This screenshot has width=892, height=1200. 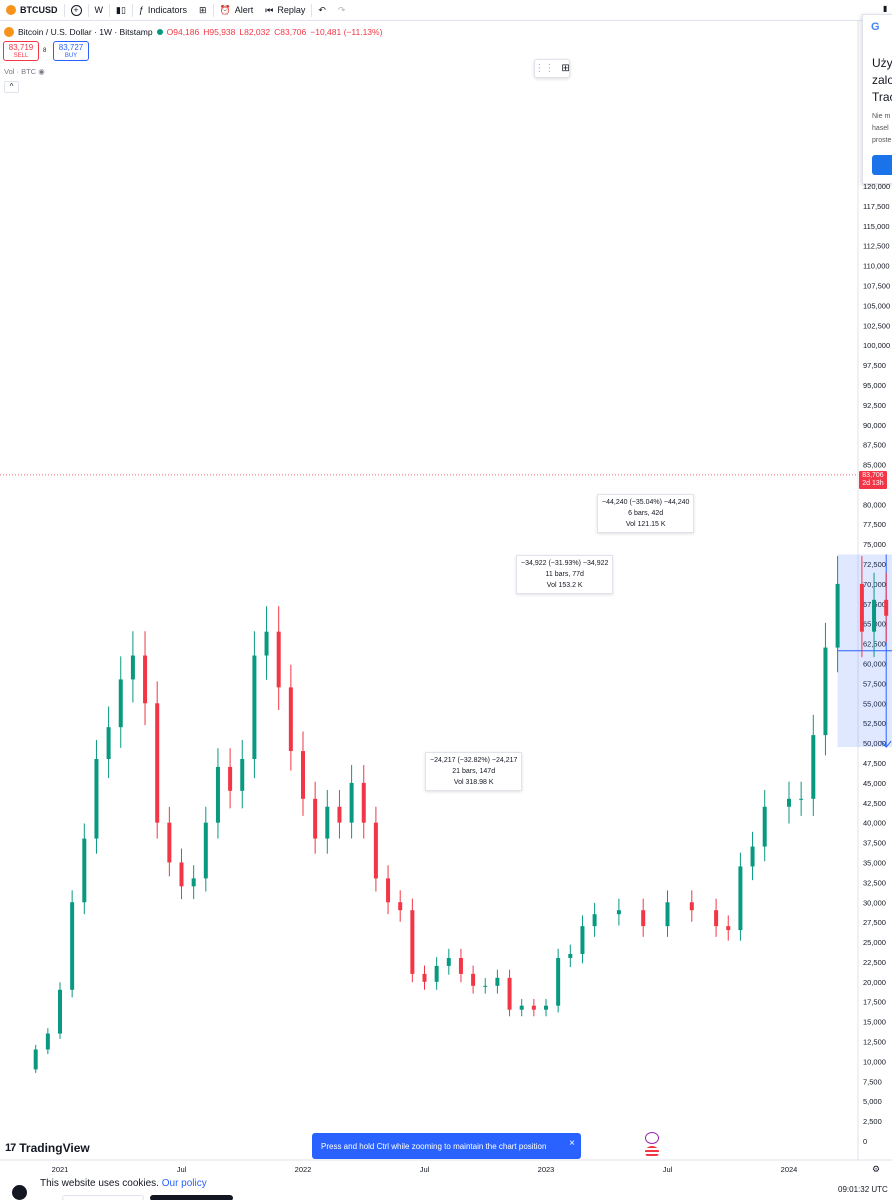 What do you see at coordinates (291, 10) in the screenshot?
I see `replay-label: Replay` at bounding box center [291, 10].